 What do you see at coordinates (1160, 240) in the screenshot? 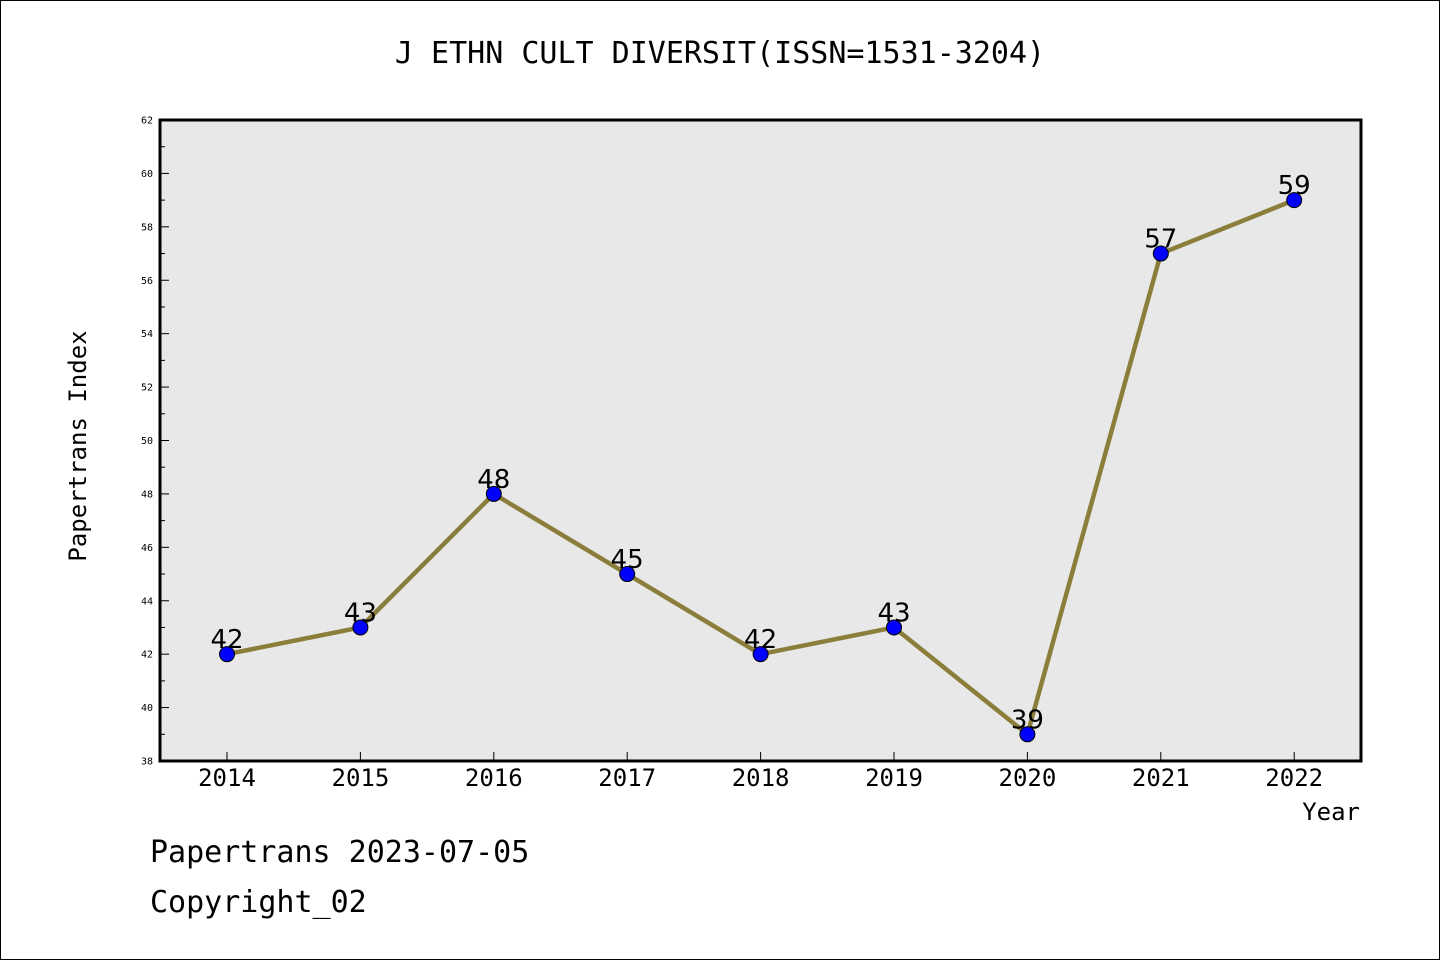
I see `data-label: 57` at bounding box center [1160, 240].